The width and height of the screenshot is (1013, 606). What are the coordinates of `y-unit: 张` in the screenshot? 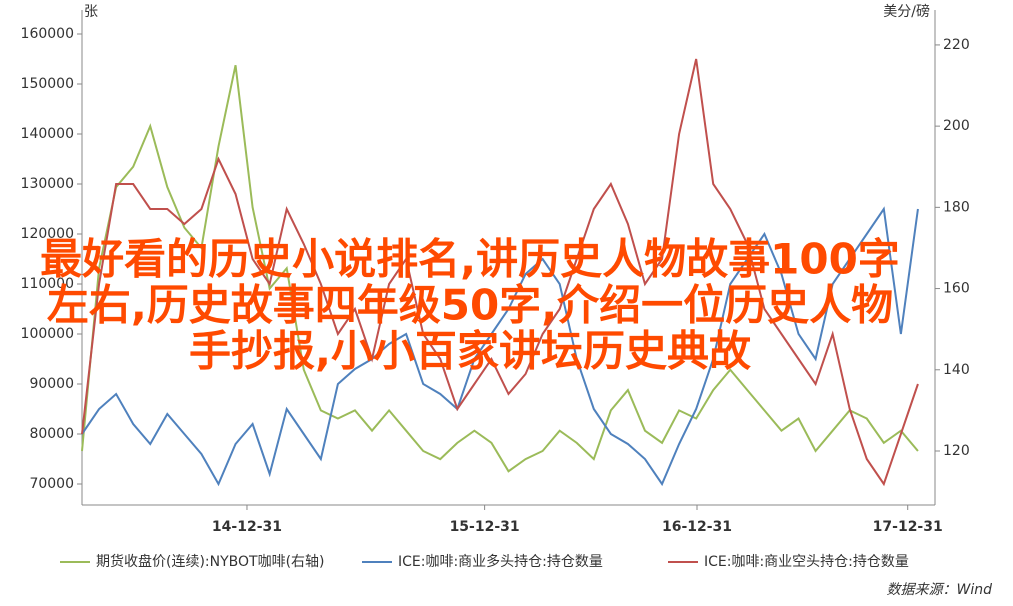 It's located at (91, 12).